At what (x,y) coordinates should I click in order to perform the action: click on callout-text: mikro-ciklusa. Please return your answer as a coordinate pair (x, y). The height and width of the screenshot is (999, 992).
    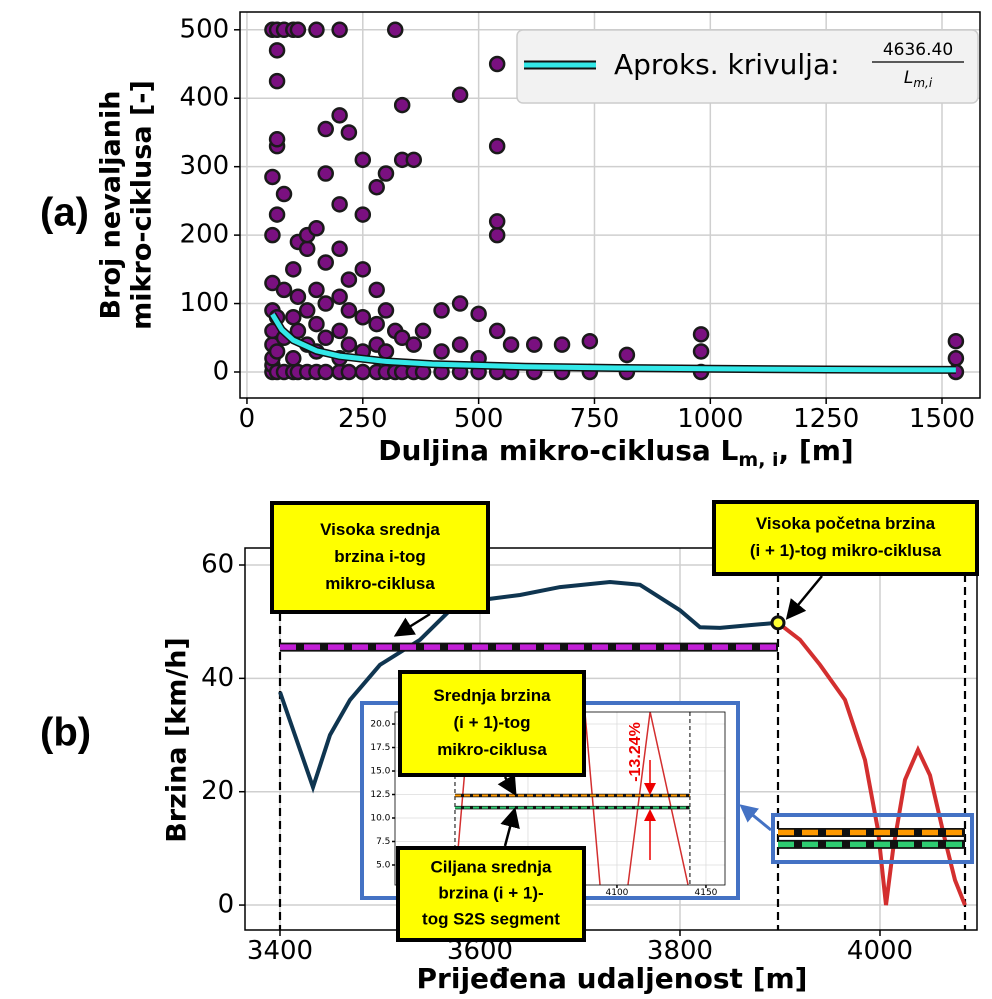
    Looking at the image, I should click on (492, 749).